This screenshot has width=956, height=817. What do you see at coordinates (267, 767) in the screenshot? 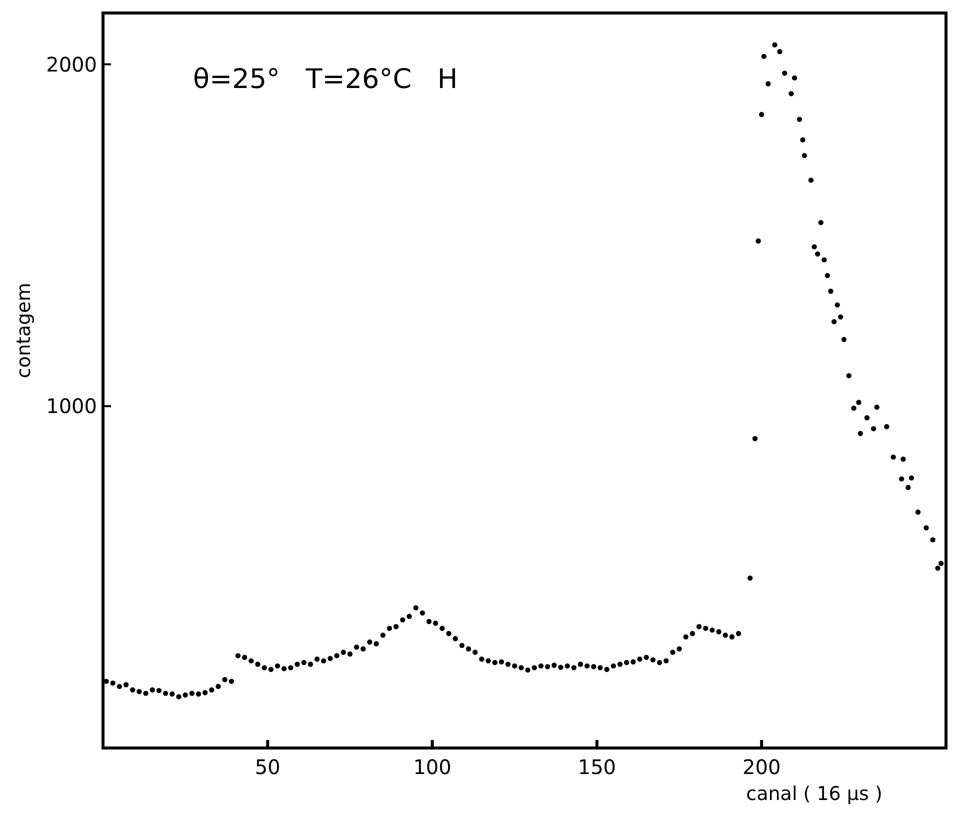
I see `x-tick-label: 50` at bounding box center [267, 767].